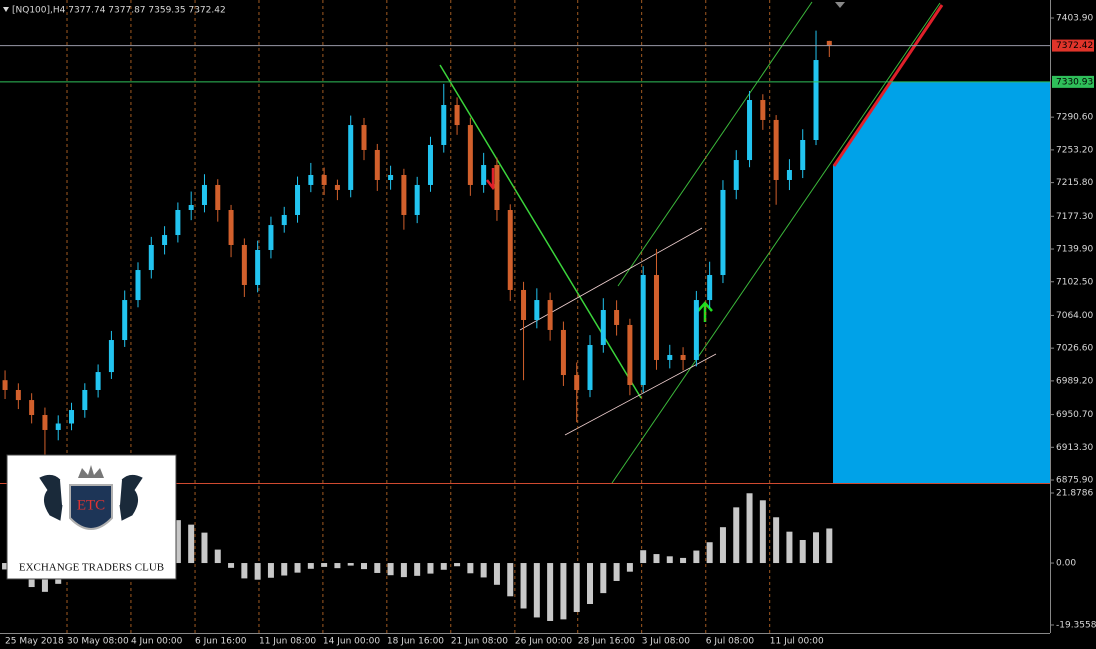  Describe the element at coordinates (1066, 564) in the screenshot. I see `y-tick-label: 0.00` at that location.